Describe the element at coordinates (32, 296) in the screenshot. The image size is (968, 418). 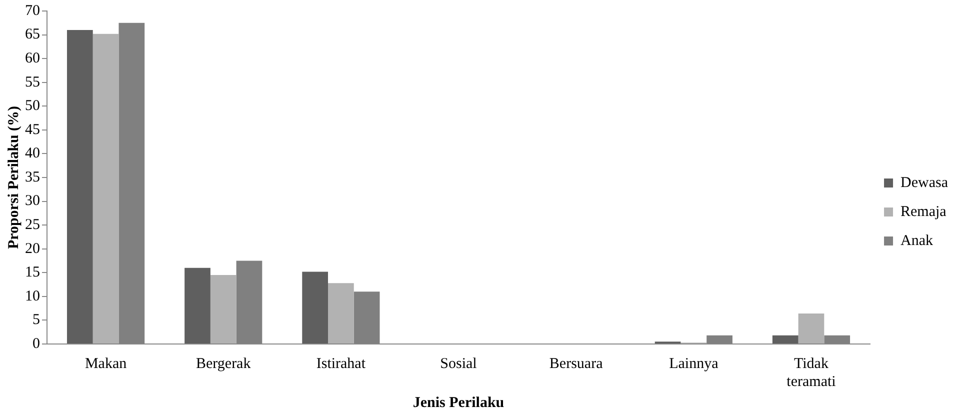
I see `y-tick-label: 10` at that location.